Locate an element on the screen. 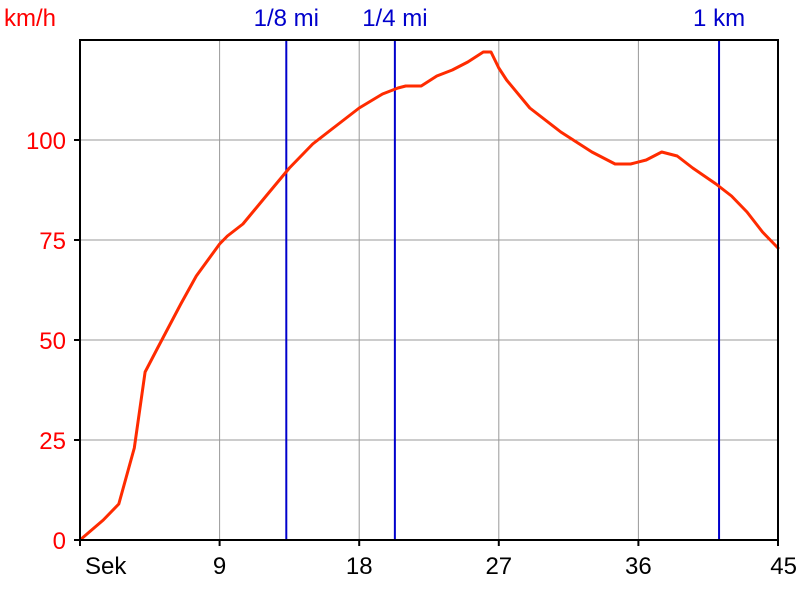 Image resolution: width=800 pixels, height=600 pixels. x-tick-label: Sek is located at coordinates (106, 566).